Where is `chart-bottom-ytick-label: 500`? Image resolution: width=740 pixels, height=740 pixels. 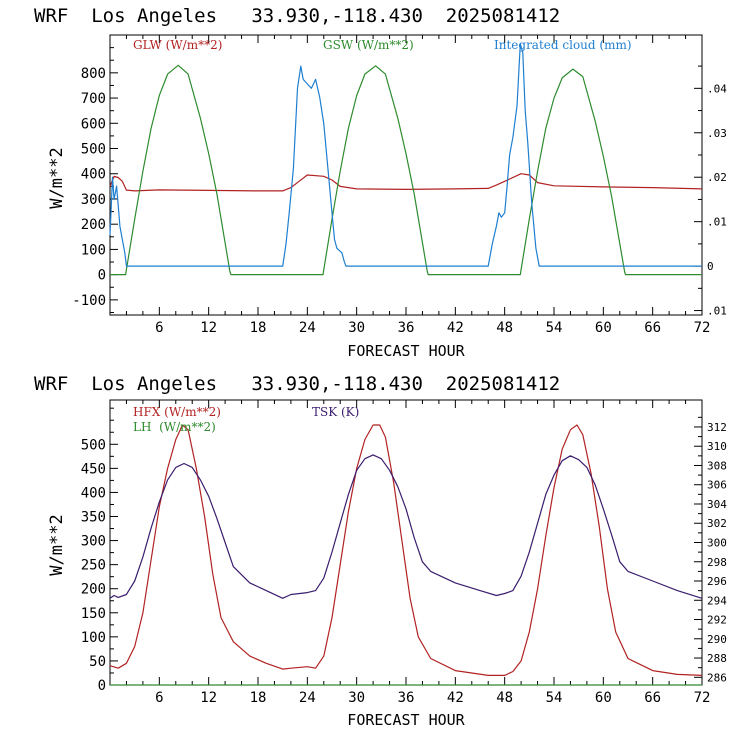 chart-bottom-ytick-label: 500 is located at coordinates (93, 445).